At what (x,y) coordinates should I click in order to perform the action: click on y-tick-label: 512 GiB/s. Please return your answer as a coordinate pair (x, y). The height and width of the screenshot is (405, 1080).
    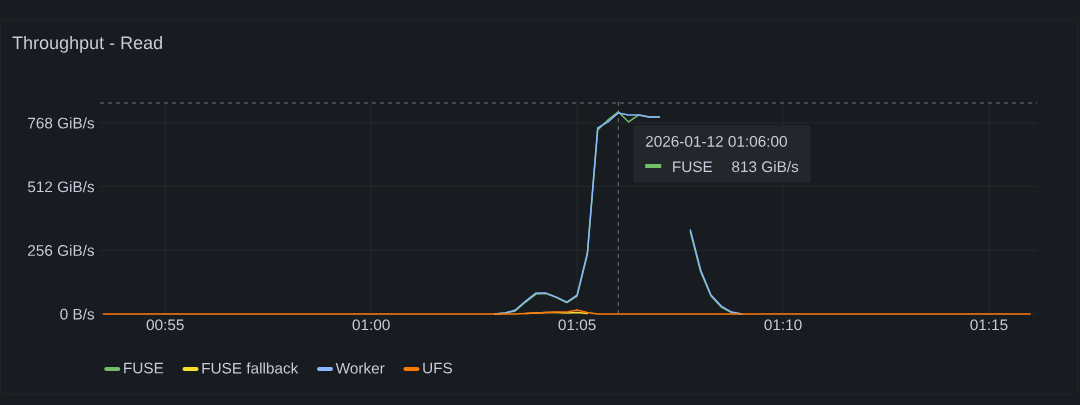
    Looking at the image, I should click on (61, 186).